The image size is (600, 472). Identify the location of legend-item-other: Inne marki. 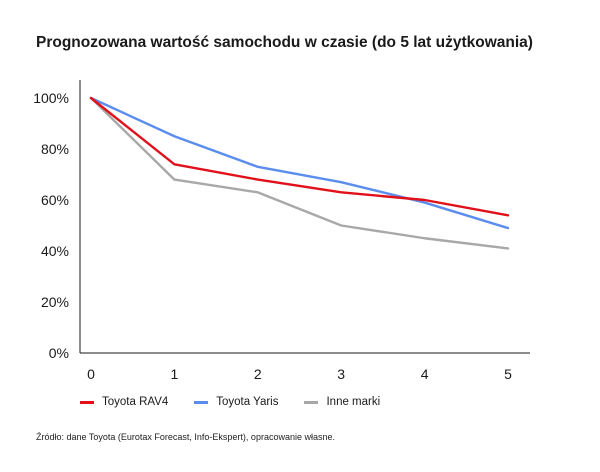
(342, 402).